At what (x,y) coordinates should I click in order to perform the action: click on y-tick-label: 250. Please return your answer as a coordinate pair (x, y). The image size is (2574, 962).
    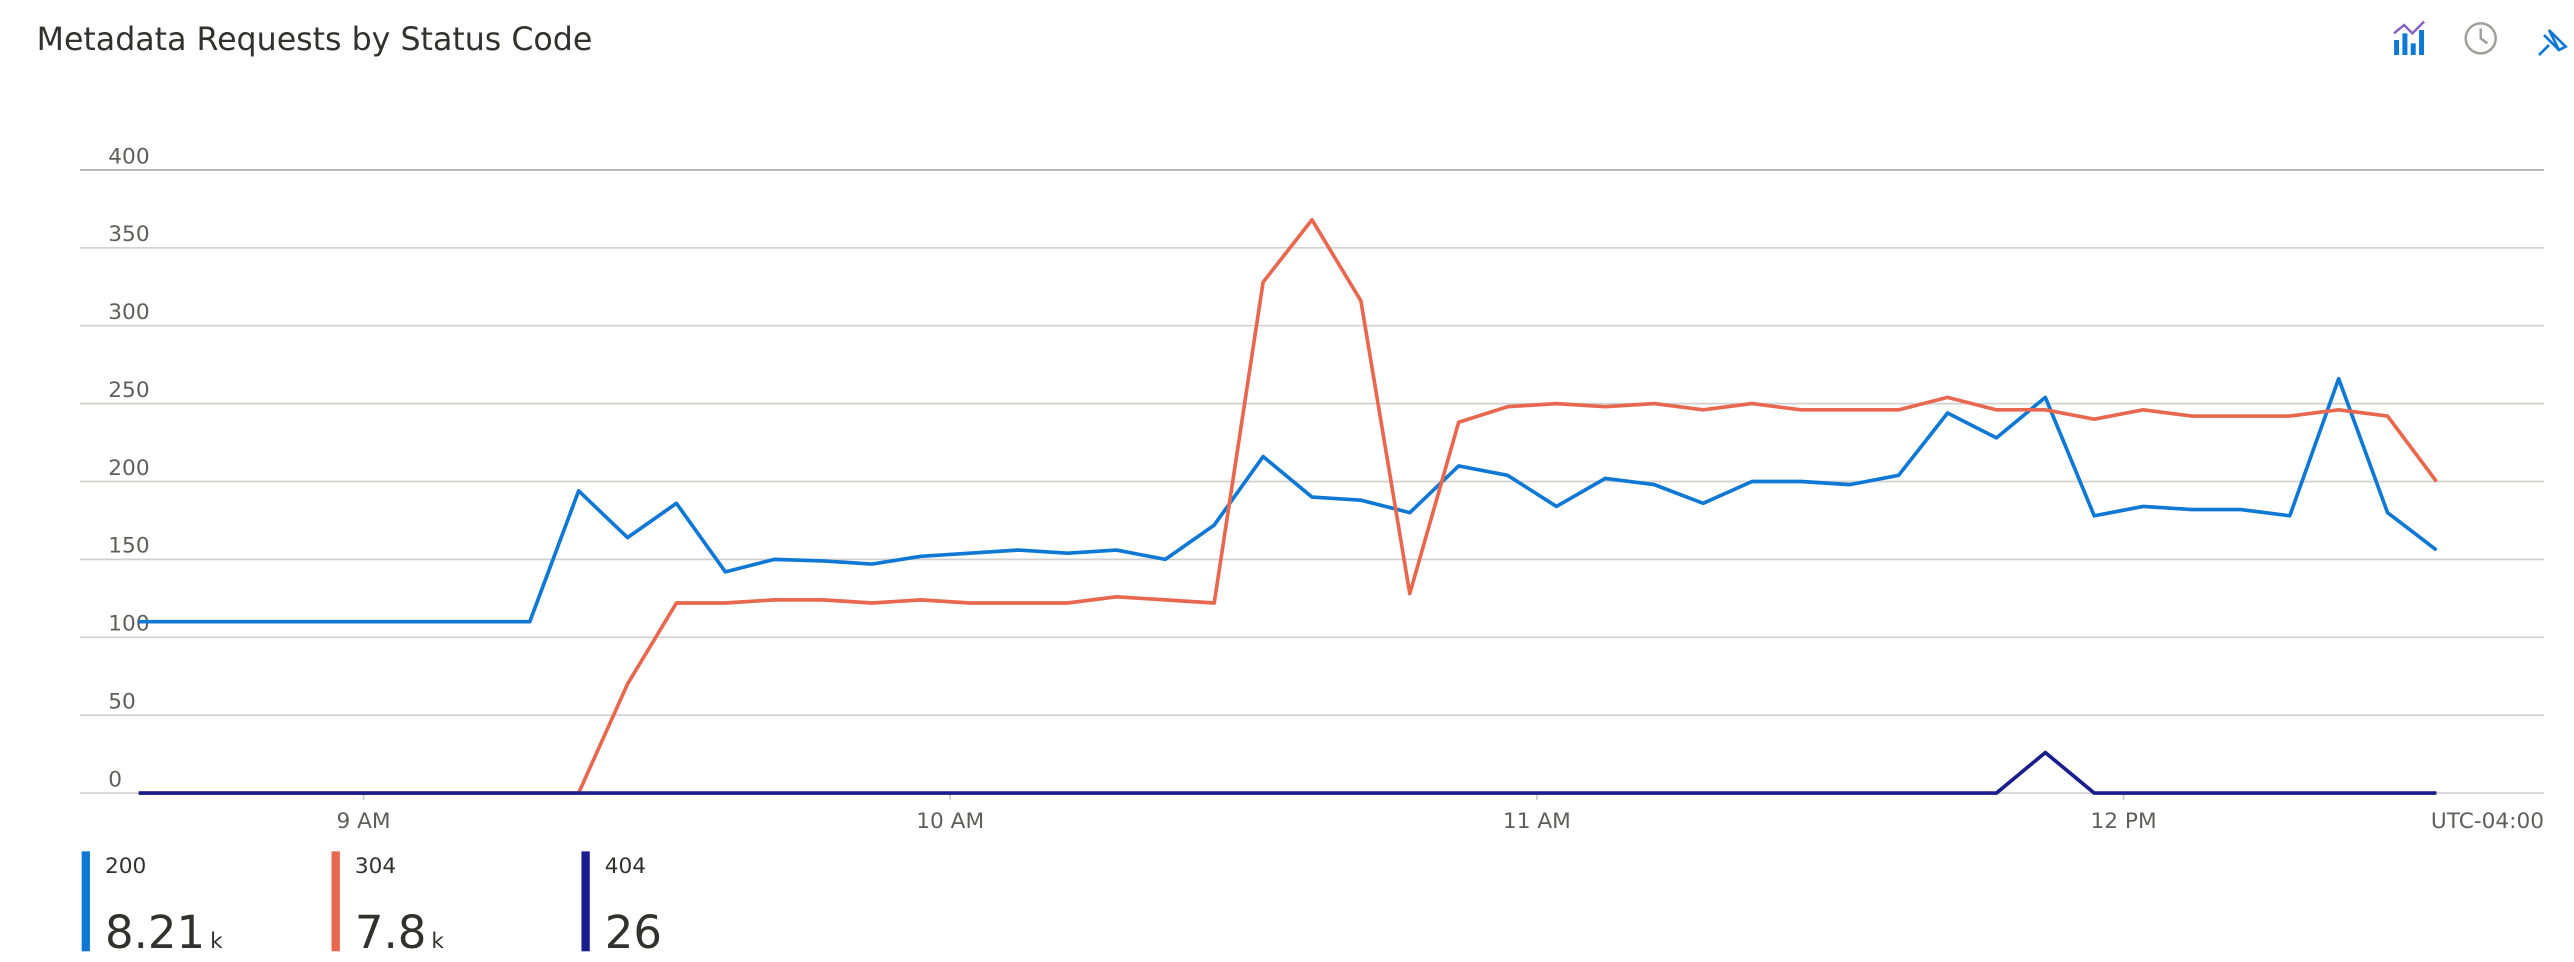
    Looking at the image, I should click on (128, 390).